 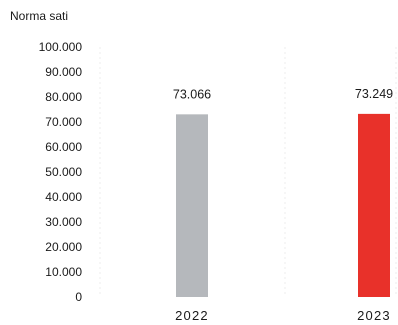 I want to click on y-tick-label: 10.000, so click(x=63, y=272).